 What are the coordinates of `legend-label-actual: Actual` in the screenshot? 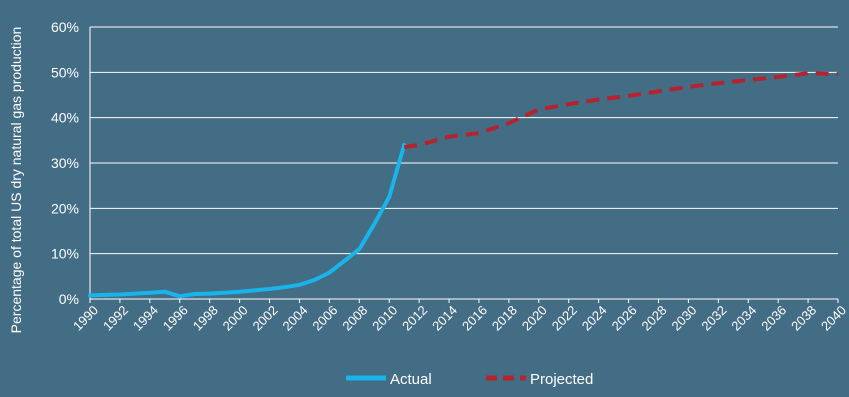 It's located at (411, 379).